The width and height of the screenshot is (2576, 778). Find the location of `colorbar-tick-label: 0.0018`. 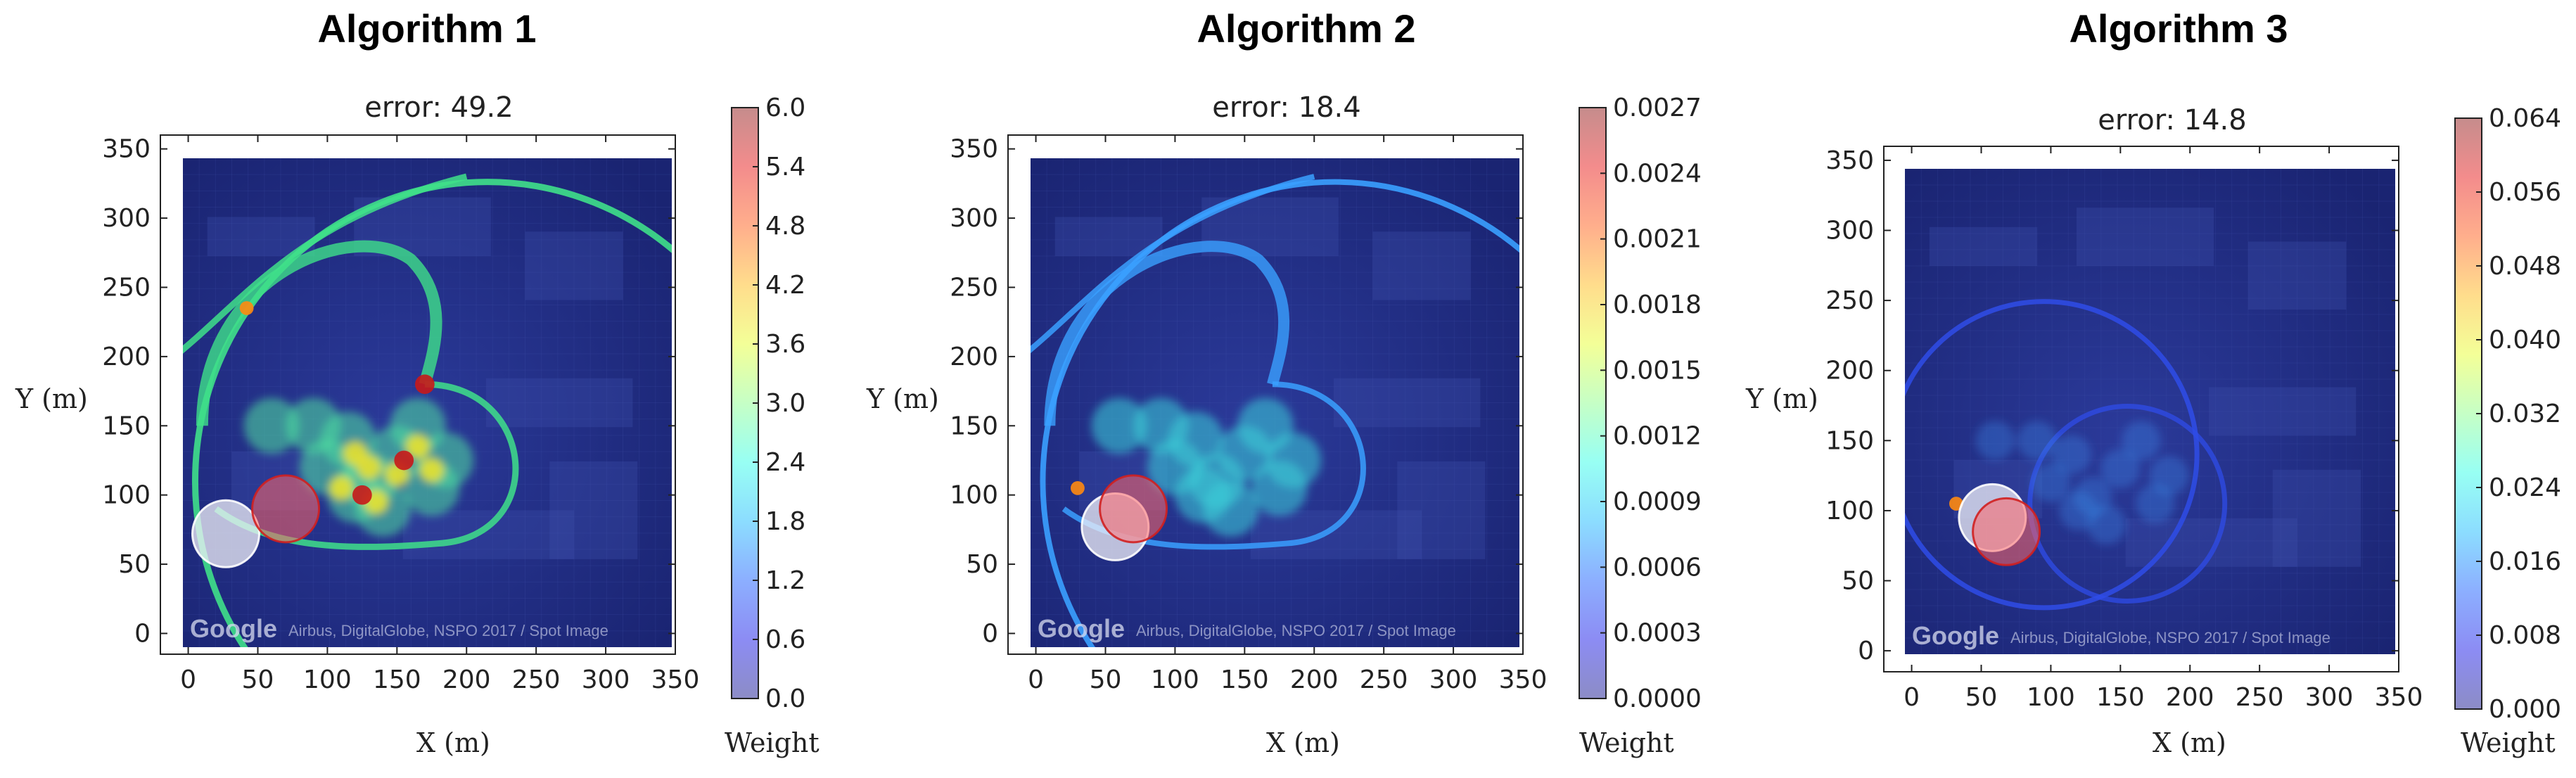

colorbar-tick-label: 0.0018 is located at coordinates (1657, 305).